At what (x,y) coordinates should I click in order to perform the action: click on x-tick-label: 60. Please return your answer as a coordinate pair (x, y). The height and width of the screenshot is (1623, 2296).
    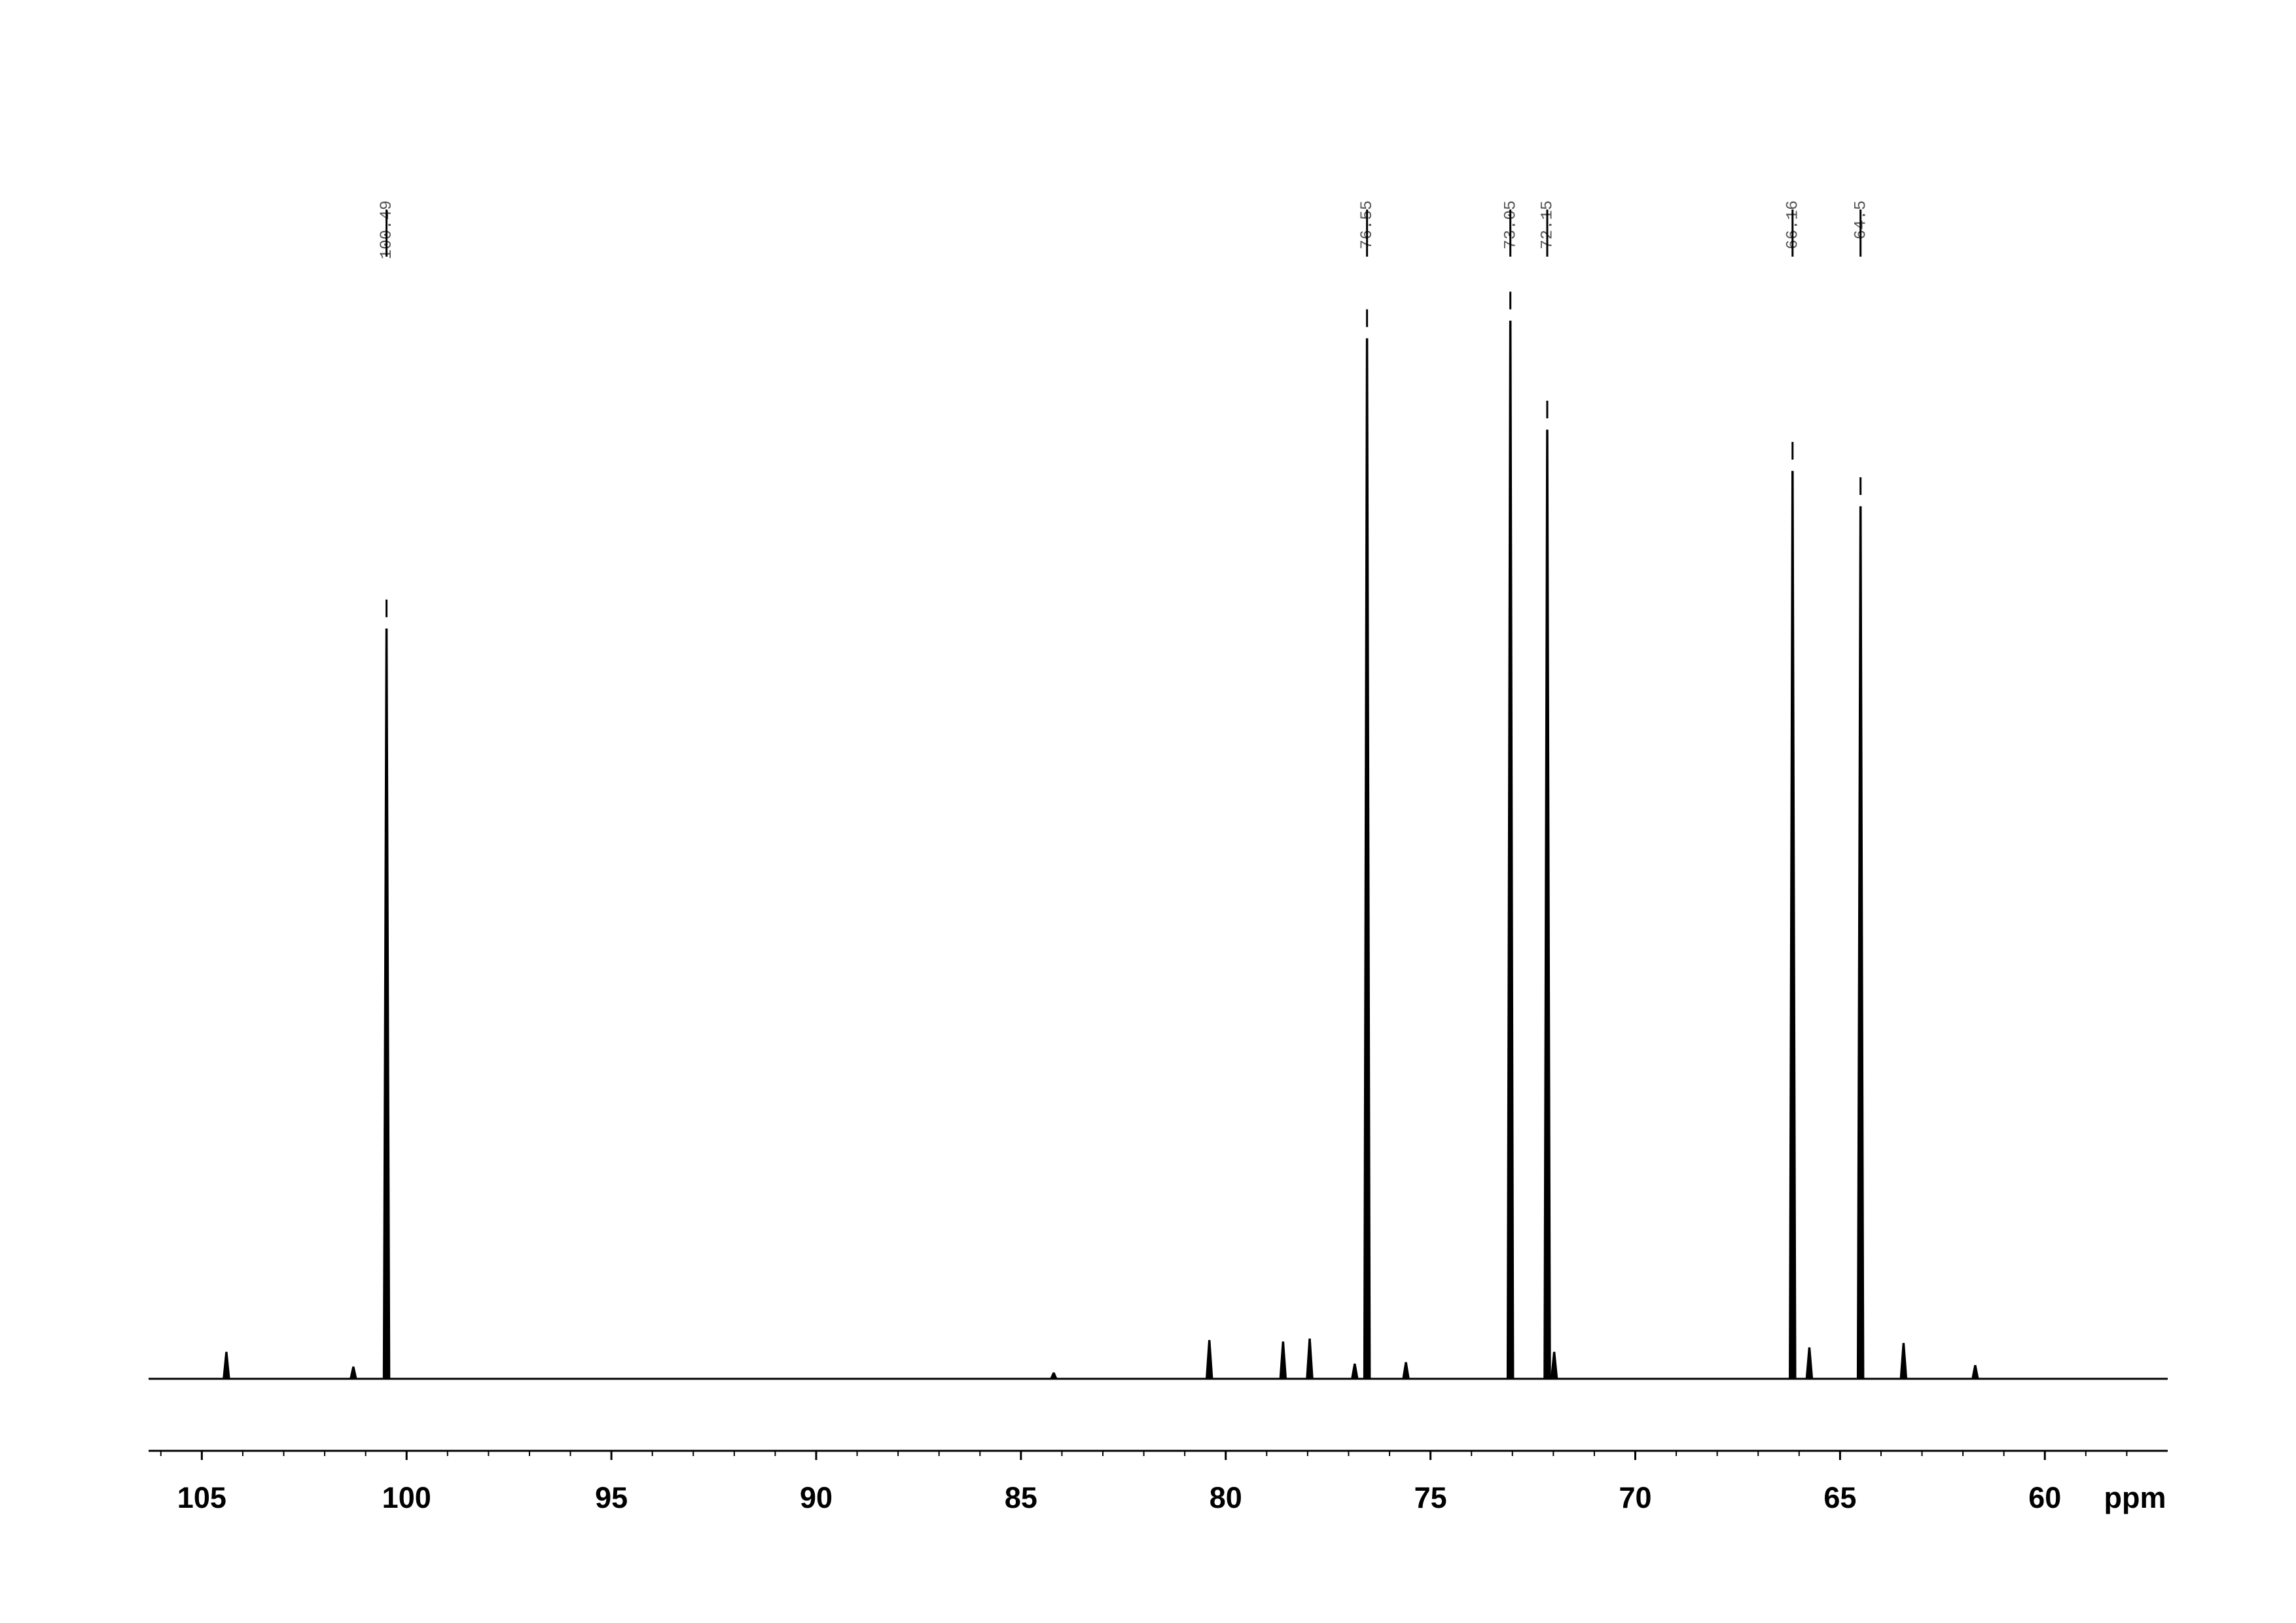
    Looking at the image, I should click on (2044, 1497).